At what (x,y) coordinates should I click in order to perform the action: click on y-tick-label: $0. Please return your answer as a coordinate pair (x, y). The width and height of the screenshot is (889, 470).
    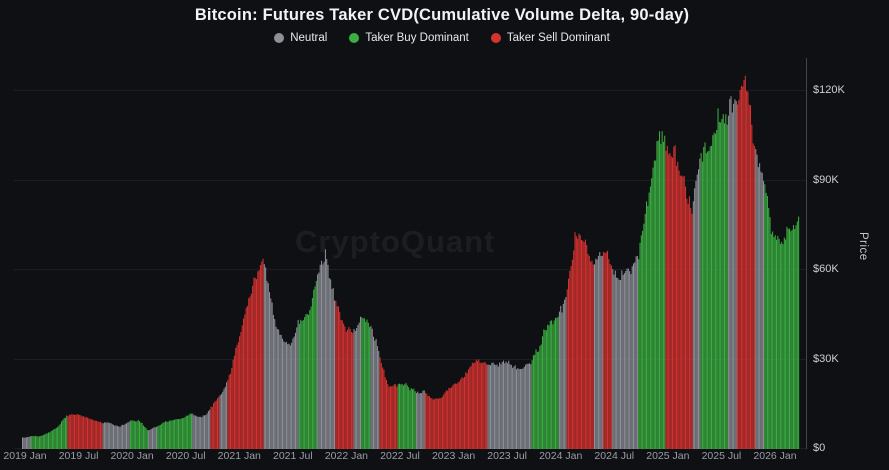
    Looking at the image, I should click on (819, 448).